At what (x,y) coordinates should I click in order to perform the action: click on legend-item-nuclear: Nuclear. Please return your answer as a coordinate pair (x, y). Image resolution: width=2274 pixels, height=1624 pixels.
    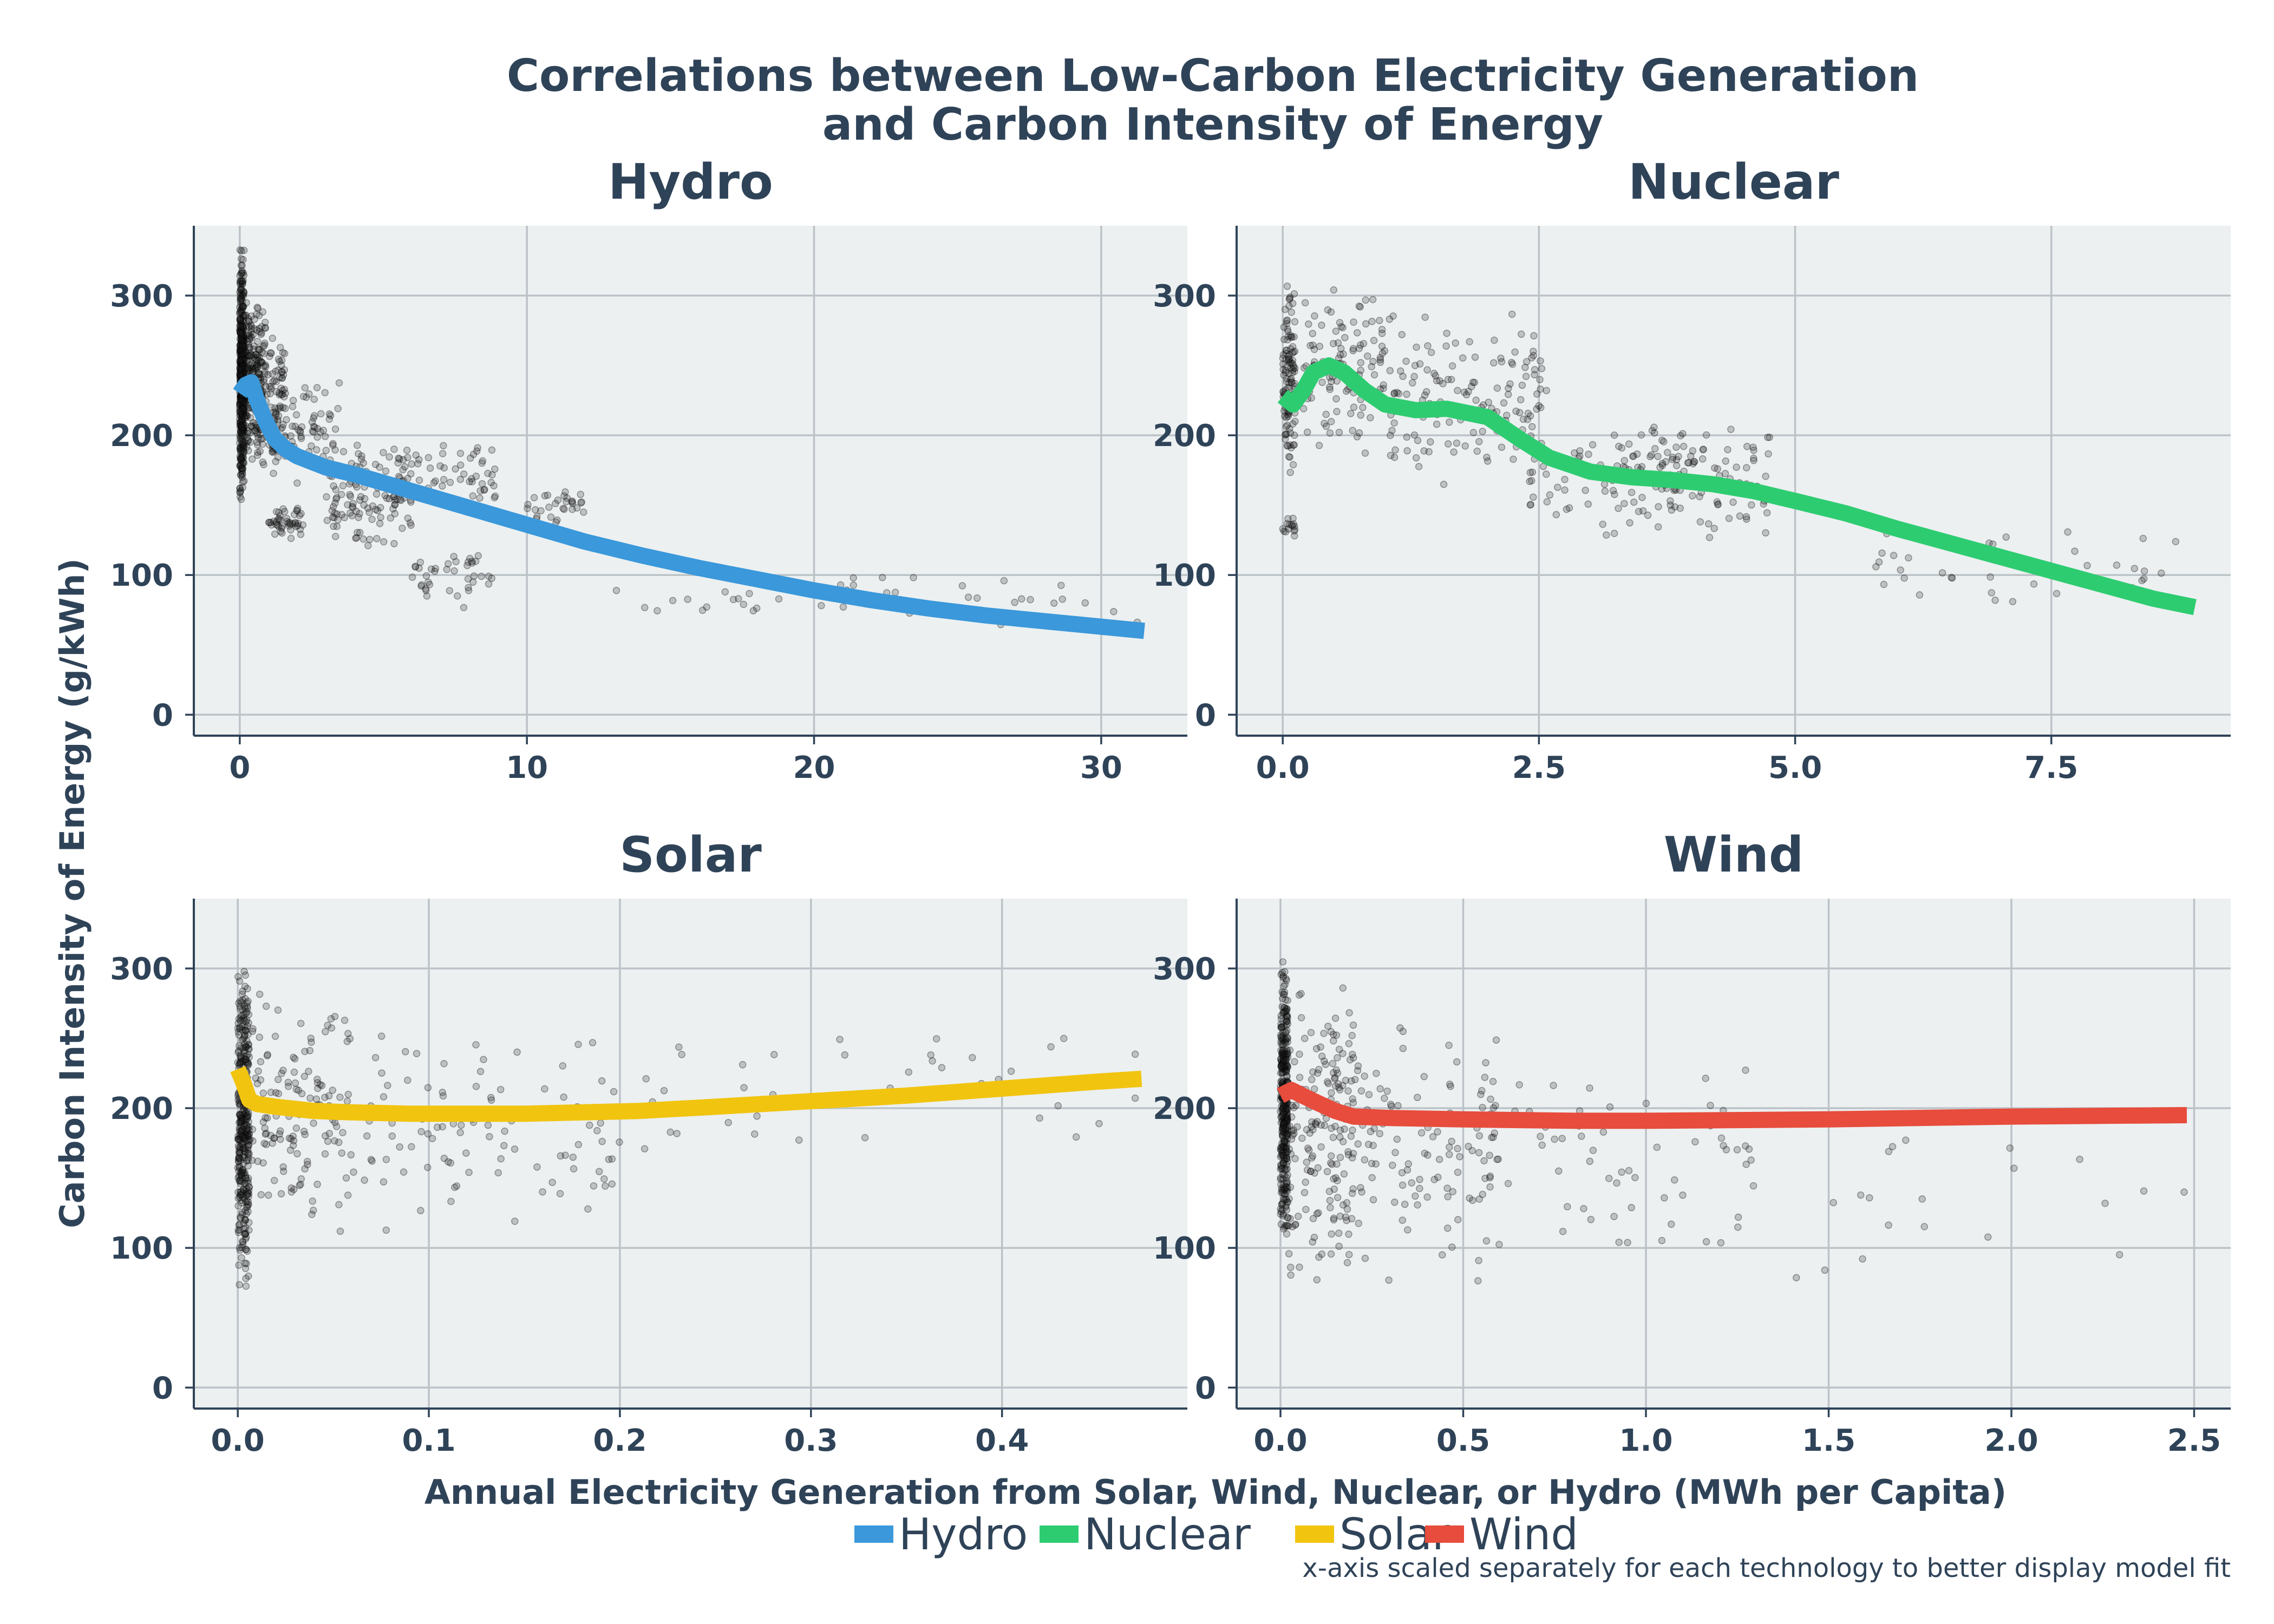
    Looking at the image, I should click on (1146, 1534).